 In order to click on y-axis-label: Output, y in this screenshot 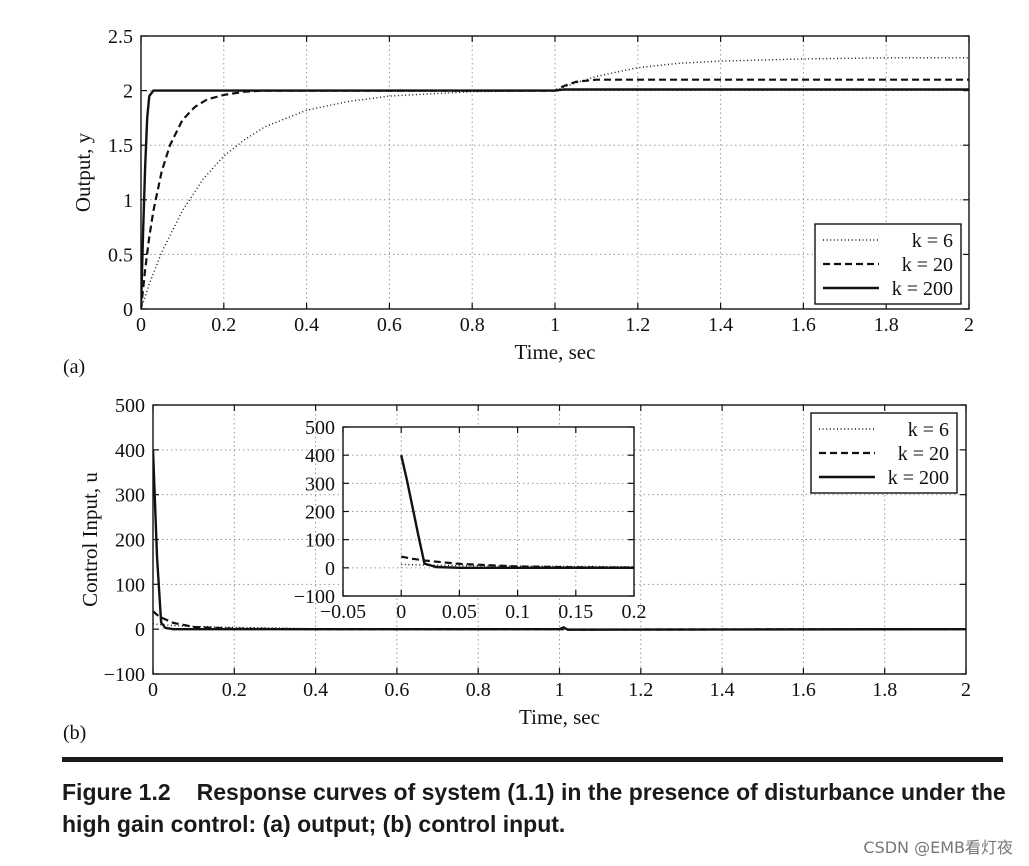, I will do `click(83, 172)`.